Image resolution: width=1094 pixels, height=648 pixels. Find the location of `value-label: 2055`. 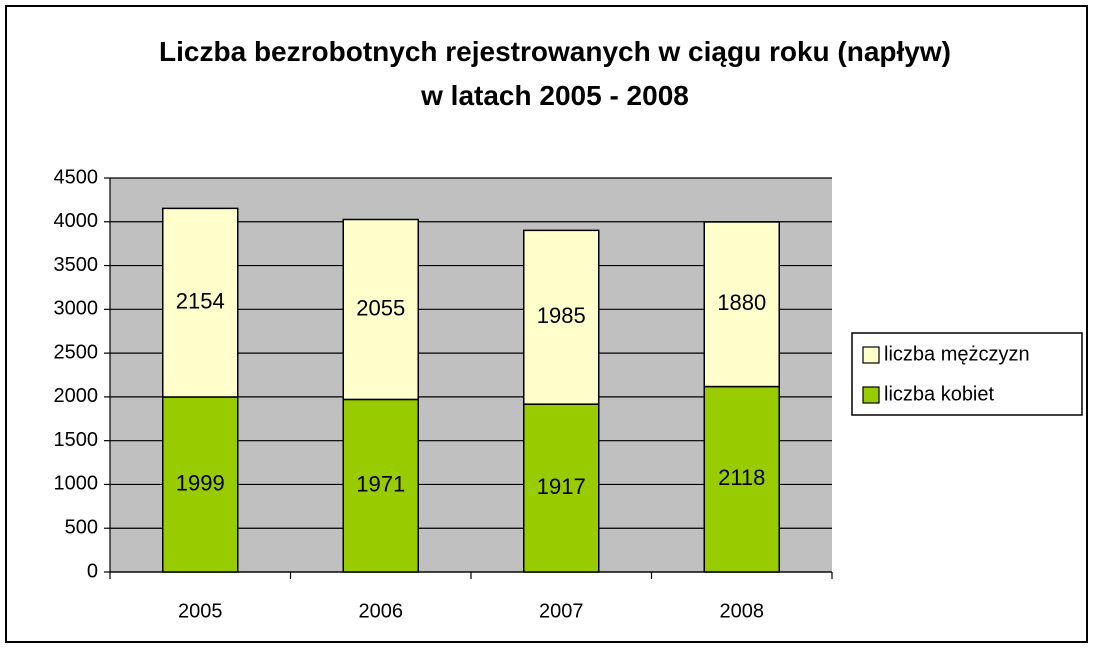

value-label: 2055 is located at coordinates (380, 307).